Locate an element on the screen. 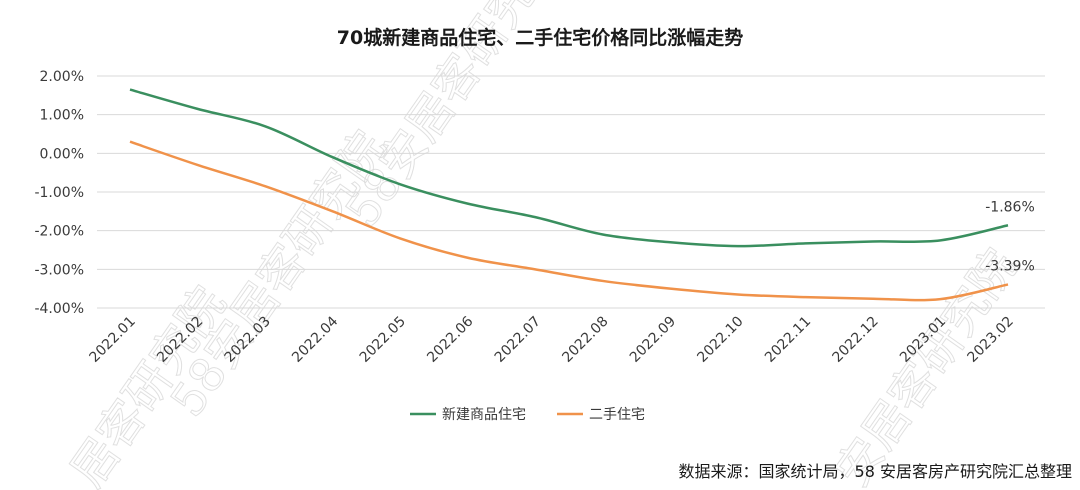 The image size is (1080, 490). y-axis: 2.00% 1.00% 0.00% -1.00% -2.00% -3.00% -4.00% is located at coordinates (59, 193).